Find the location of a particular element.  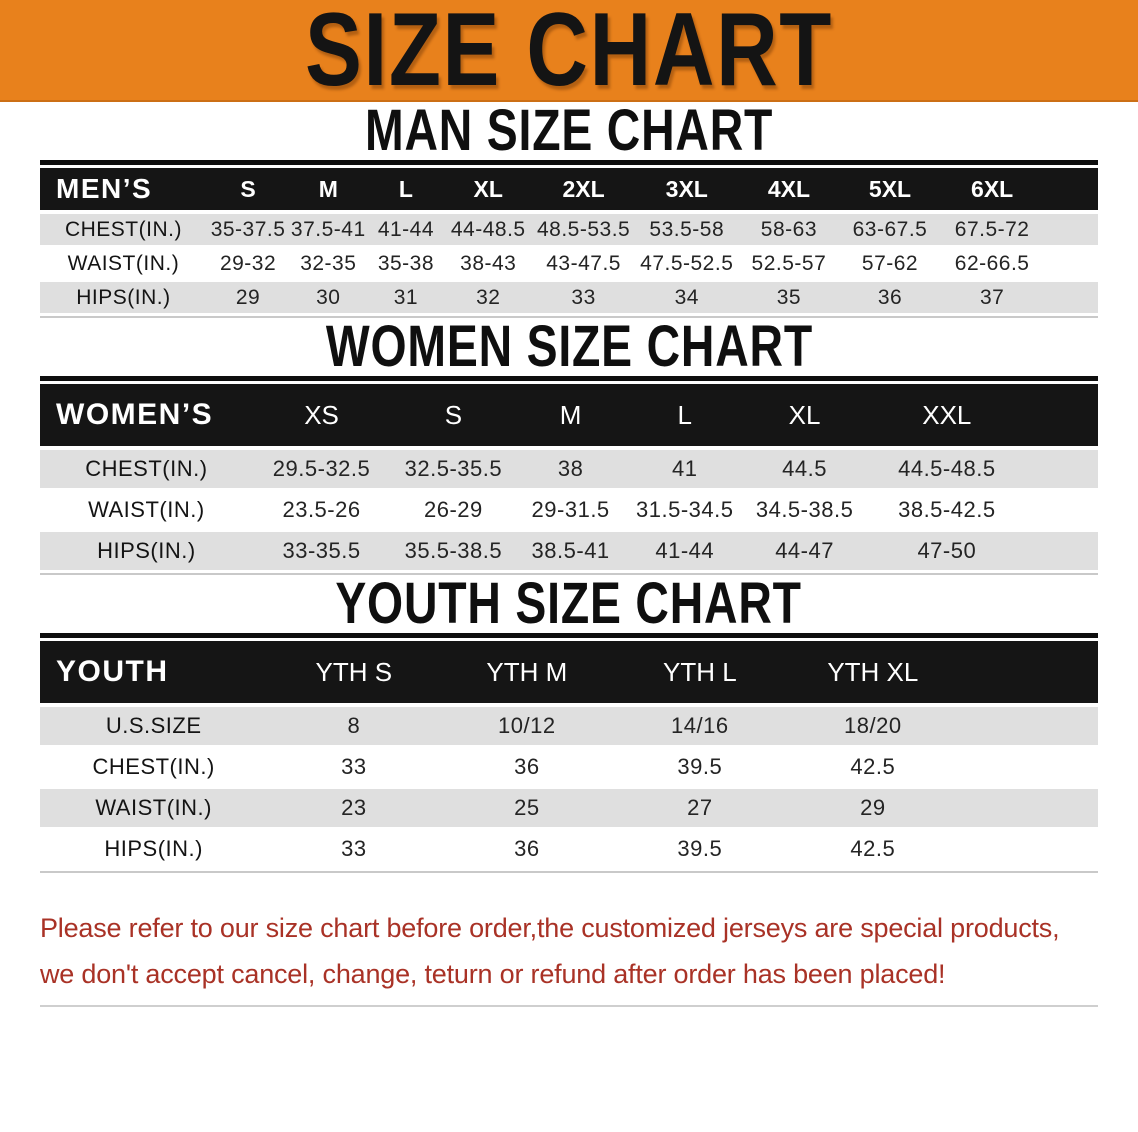

measurement-value: 35.5-38.5 is located at coordinates (453, 551).